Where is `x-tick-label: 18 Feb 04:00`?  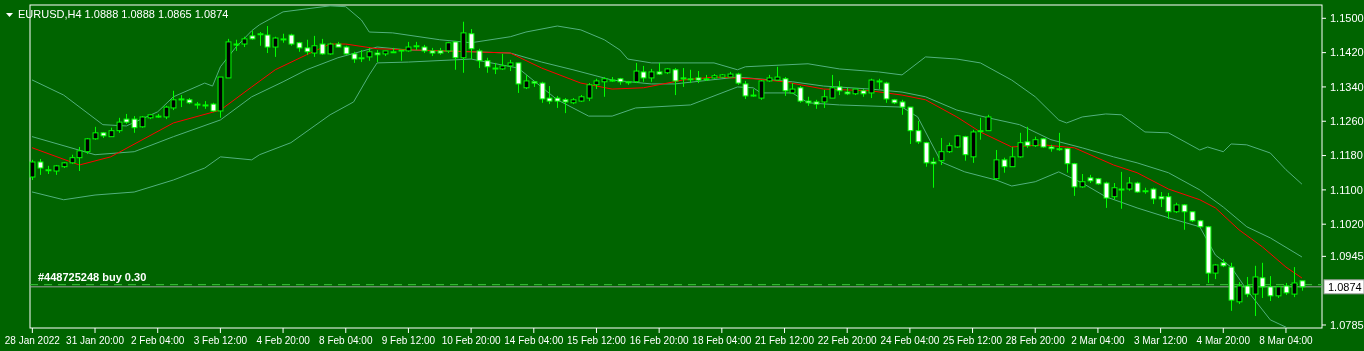 x-tick-label: 18 Feb 04:00 is located at coordinates (722, 340).